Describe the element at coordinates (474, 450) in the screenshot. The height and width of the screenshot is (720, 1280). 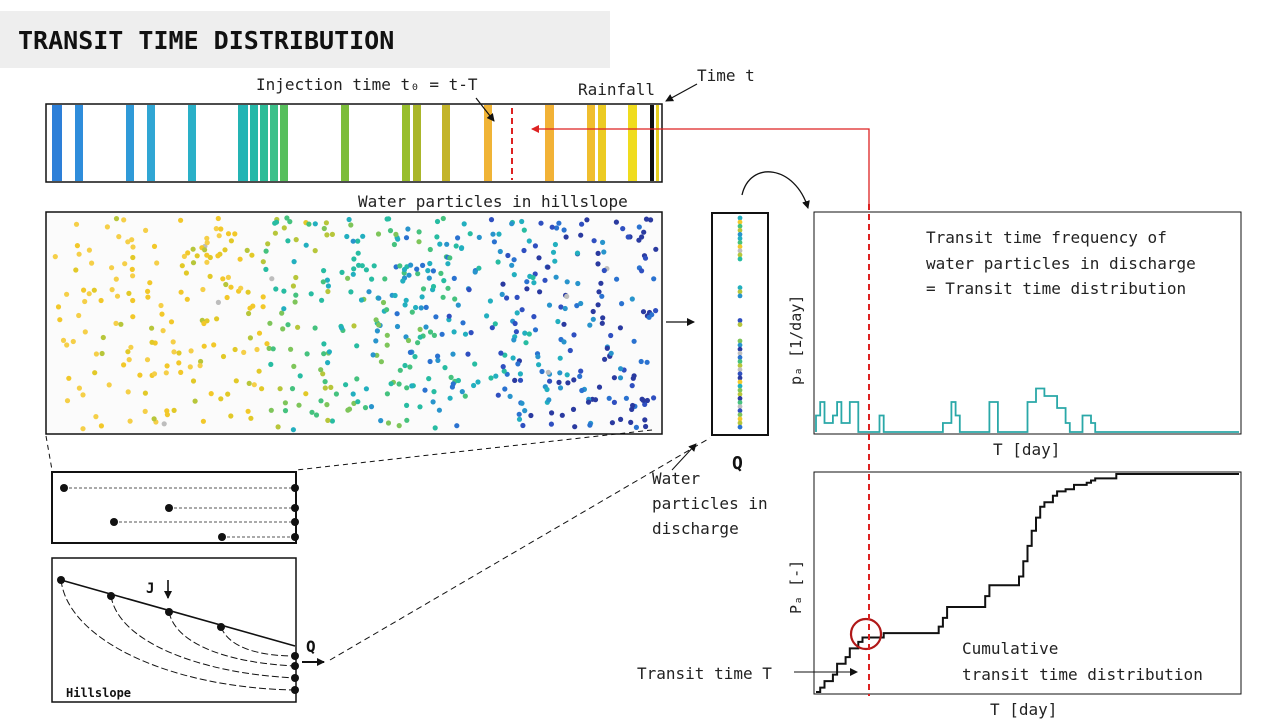
I see `zoom-line-right` at that location.